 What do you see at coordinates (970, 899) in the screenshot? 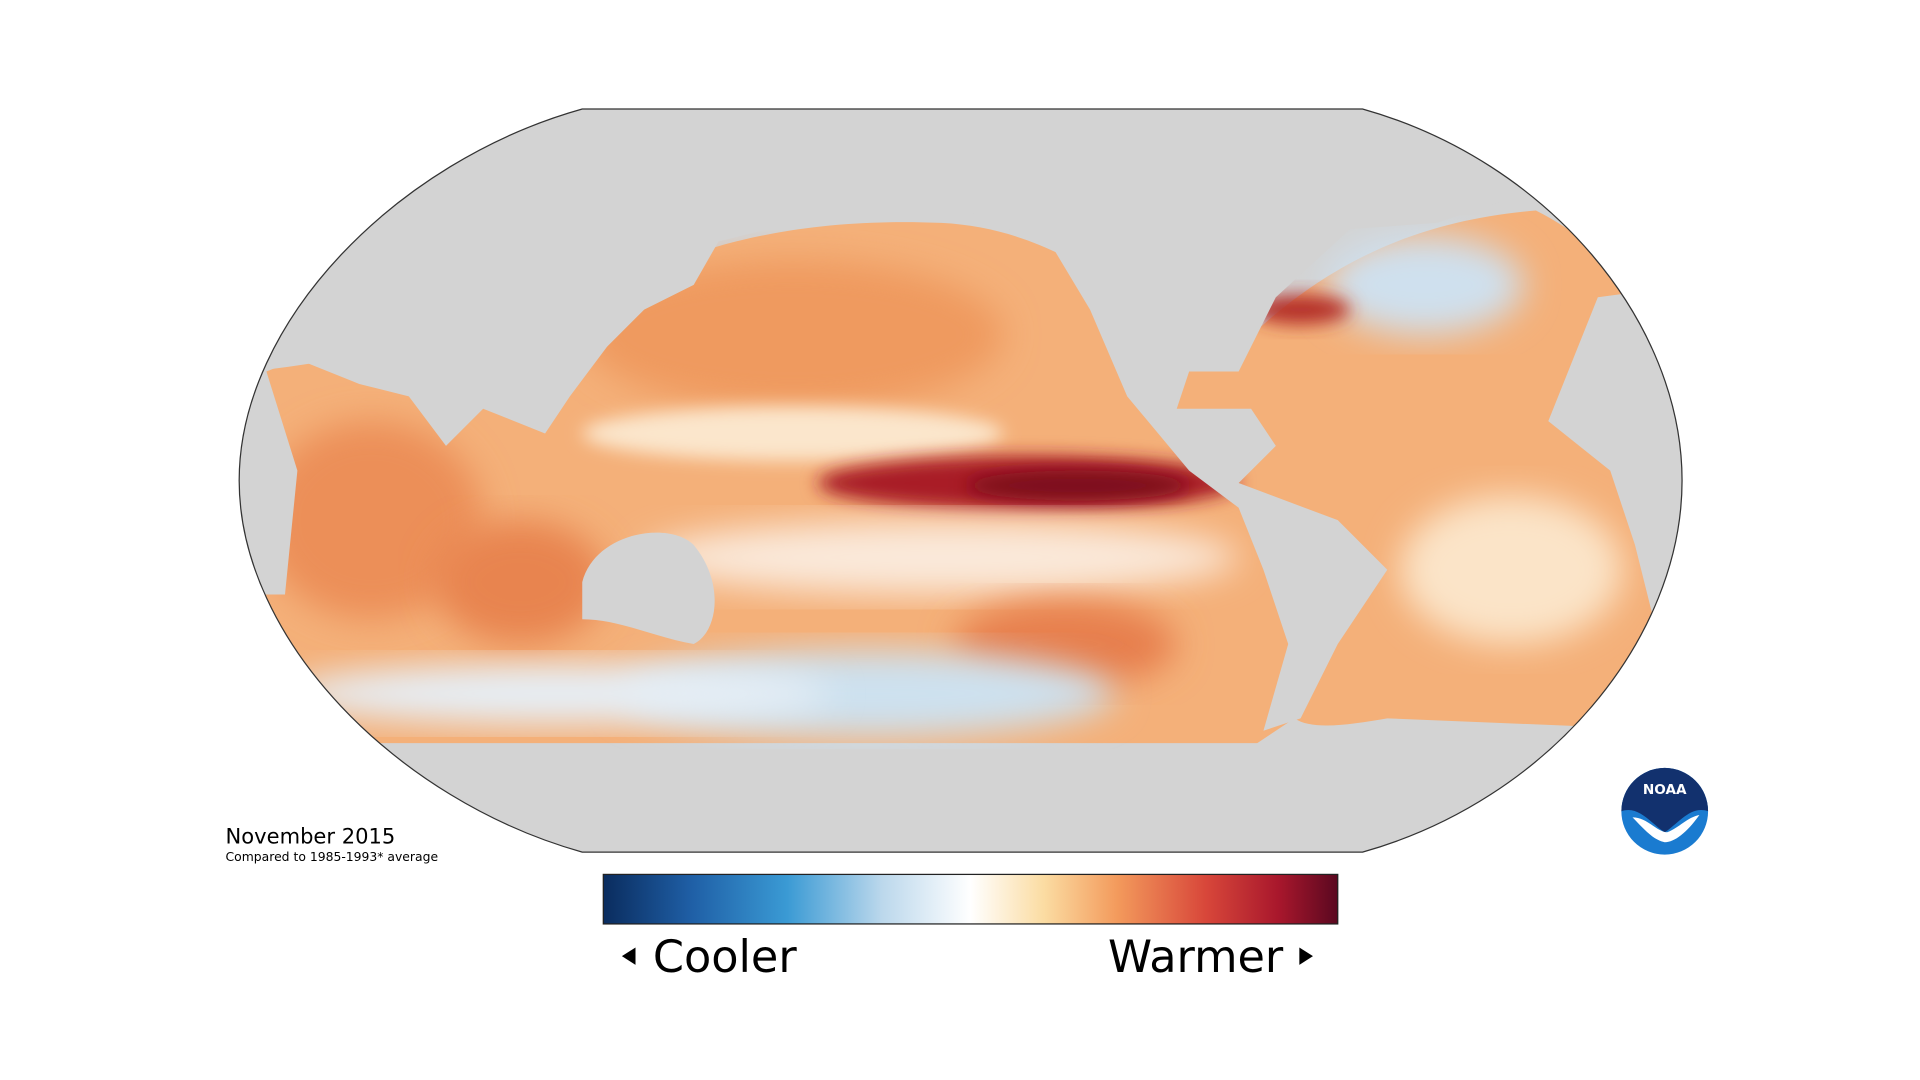
I see `color-scale` at bounding box center [970, 899].